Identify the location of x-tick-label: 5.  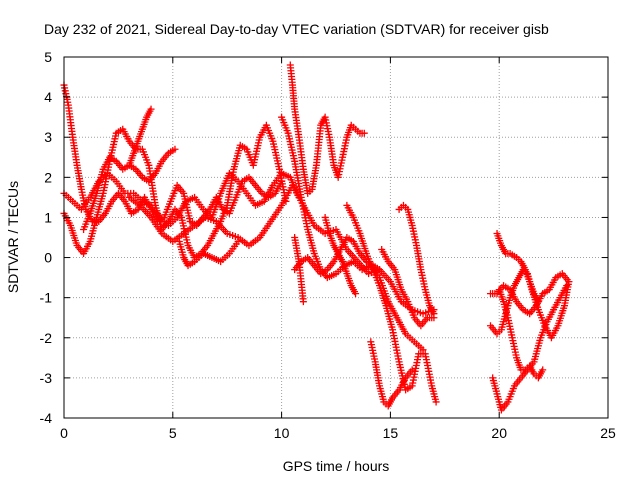
(173, 433).